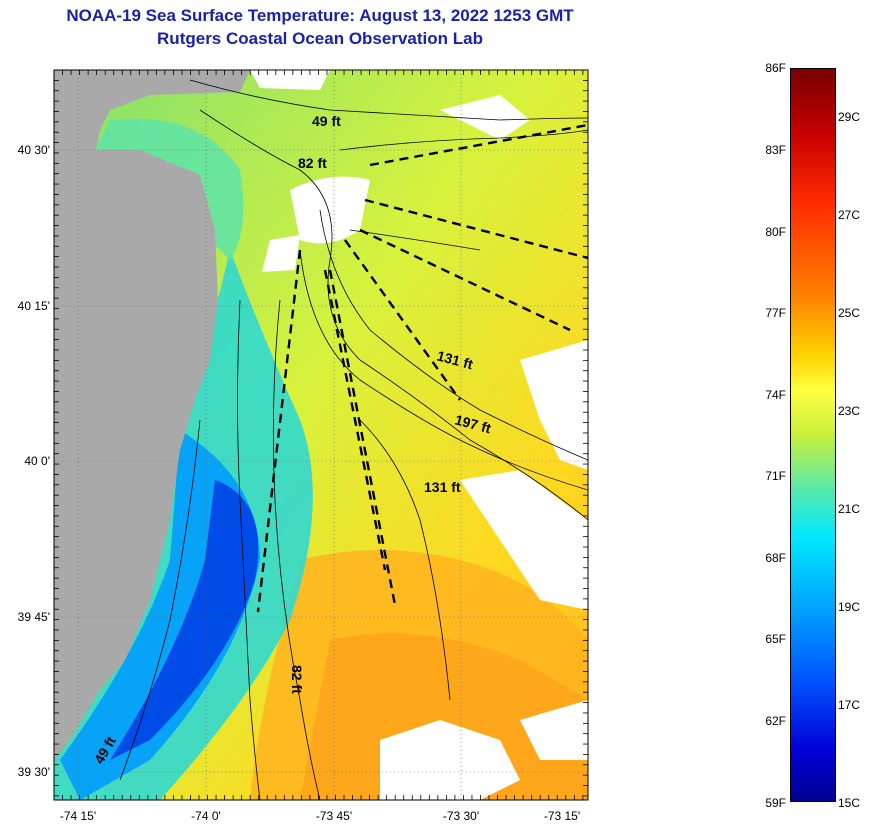 This screenshot has height=832, width=872. What do you see at coordinates (334, 816) in the screenshot?
I see `lon-label-73-45: -73 45'` at bounding box center [334, 816].